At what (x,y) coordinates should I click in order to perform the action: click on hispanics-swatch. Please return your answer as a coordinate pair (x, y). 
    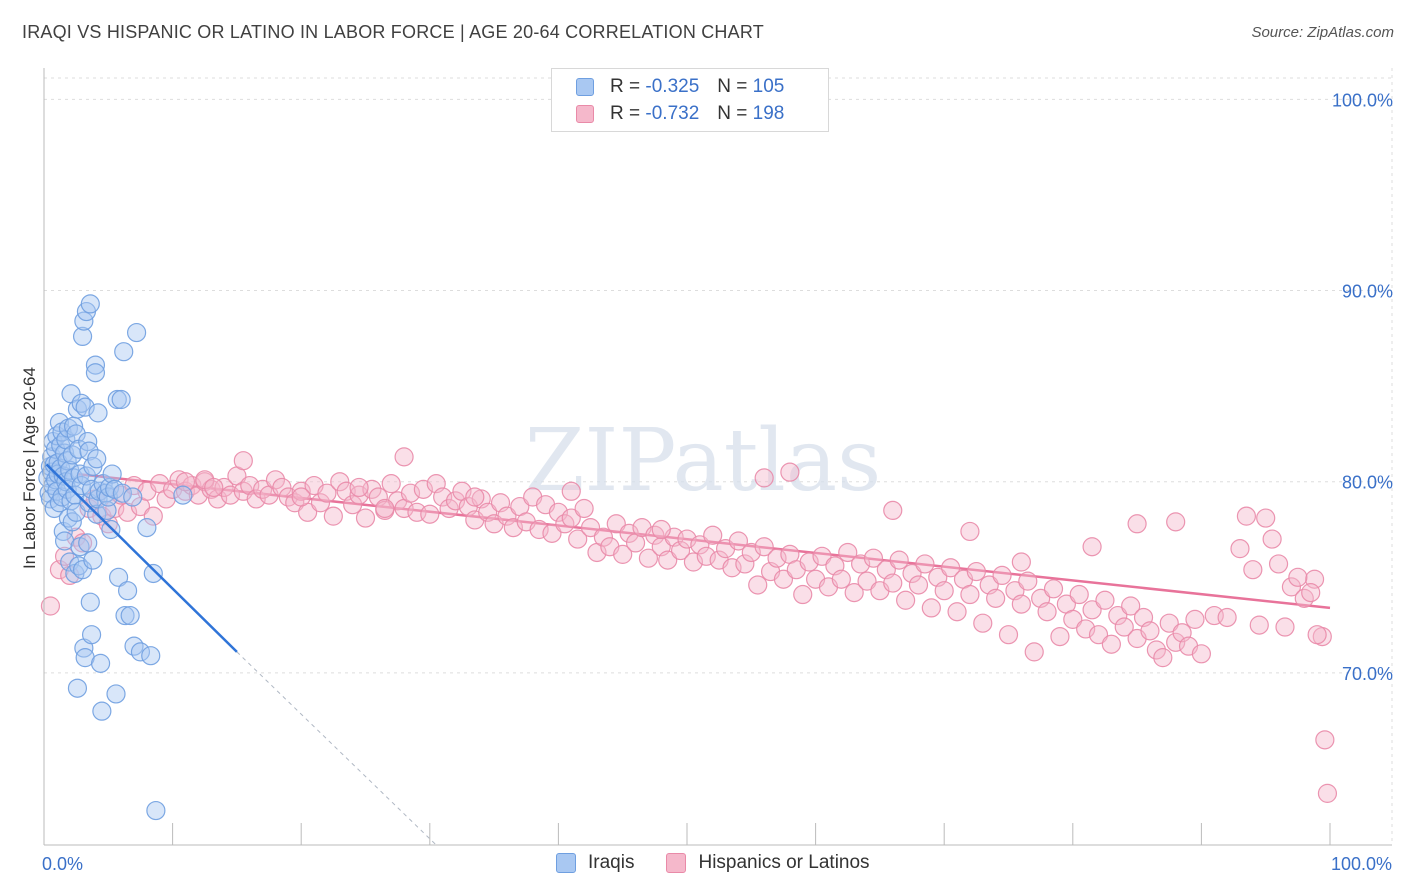
    Looking at the image, I should click on (676, 863).